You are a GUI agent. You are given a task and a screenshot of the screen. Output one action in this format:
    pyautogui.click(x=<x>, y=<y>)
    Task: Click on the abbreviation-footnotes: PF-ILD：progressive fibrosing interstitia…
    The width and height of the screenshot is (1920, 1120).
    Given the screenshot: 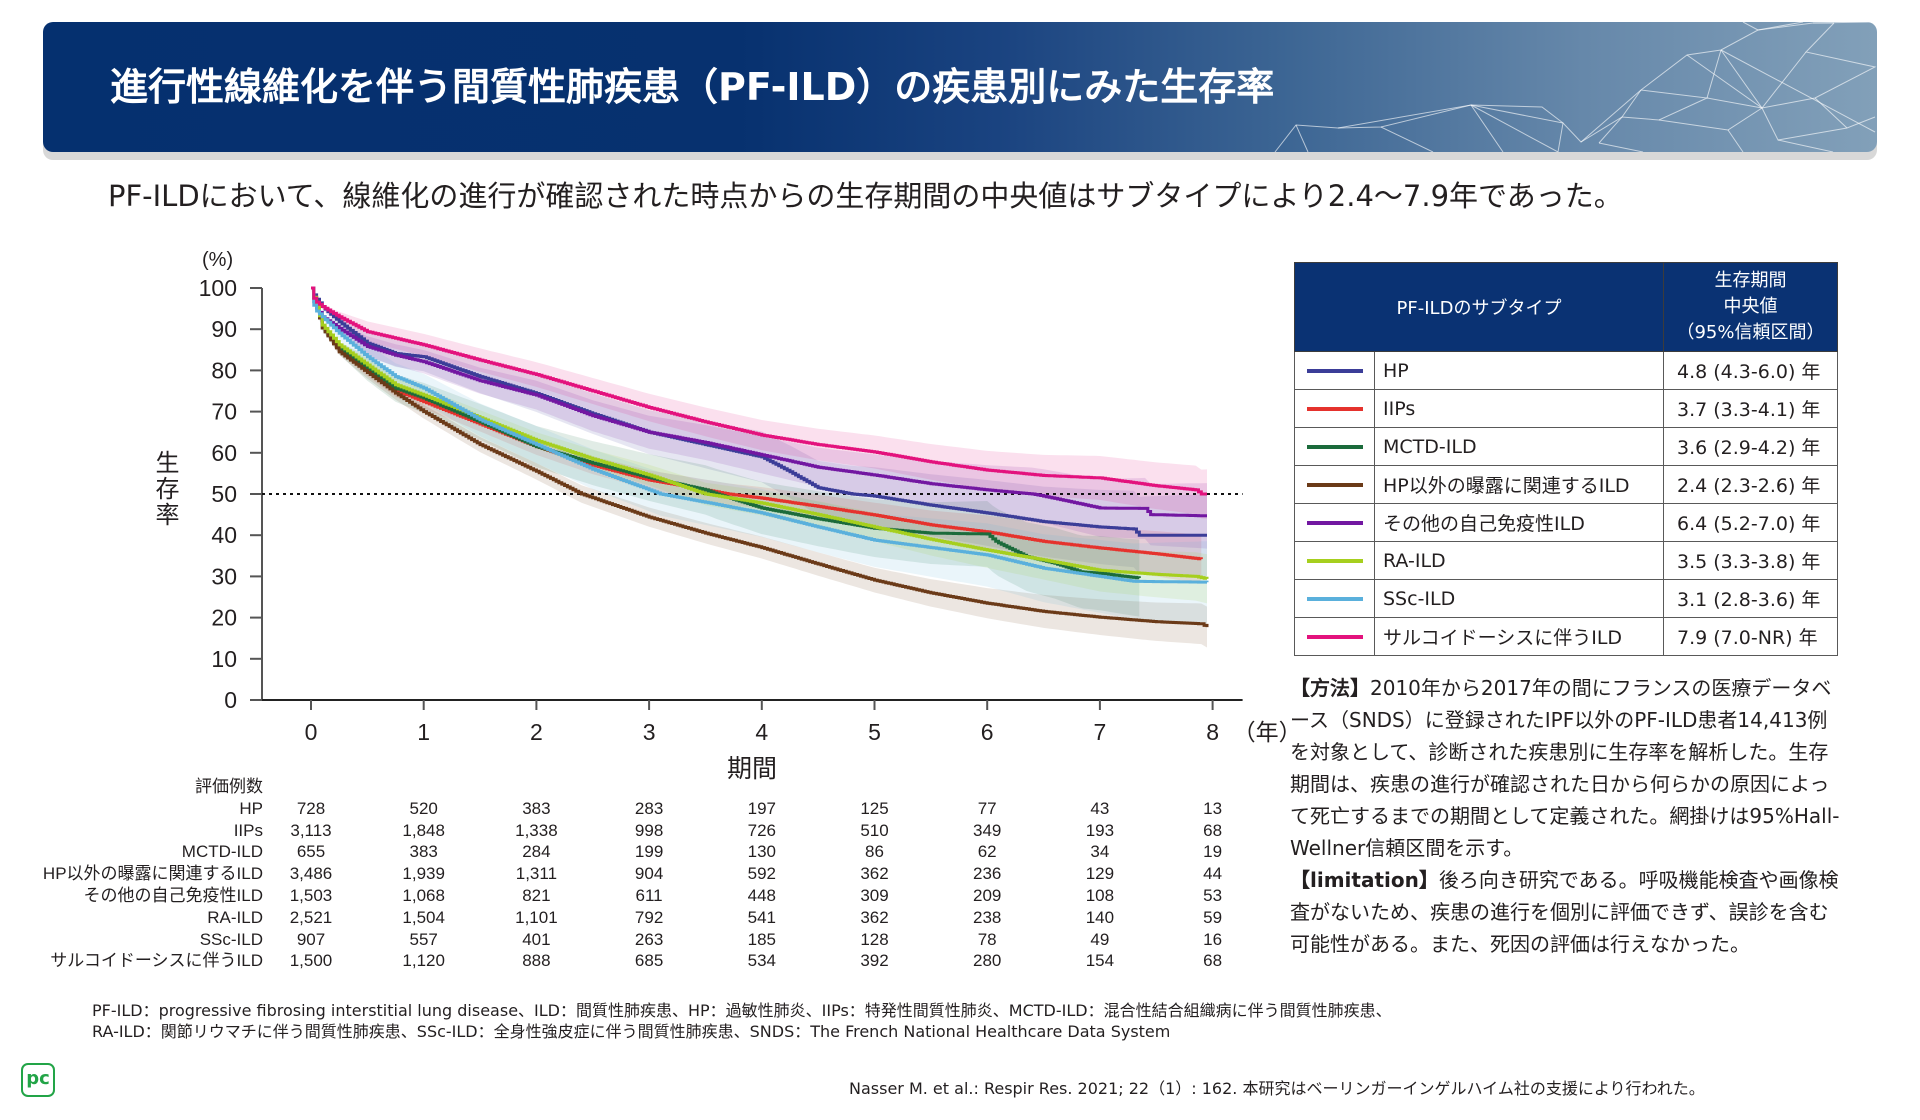 What is the action you would take?
    pyautogui.click(x=742, y=1021)
    